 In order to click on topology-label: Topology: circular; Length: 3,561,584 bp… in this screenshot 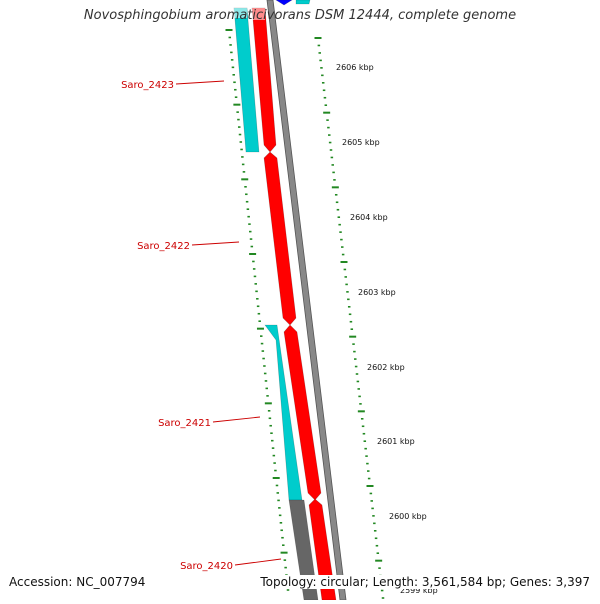, I will do `click(425, 582)`.